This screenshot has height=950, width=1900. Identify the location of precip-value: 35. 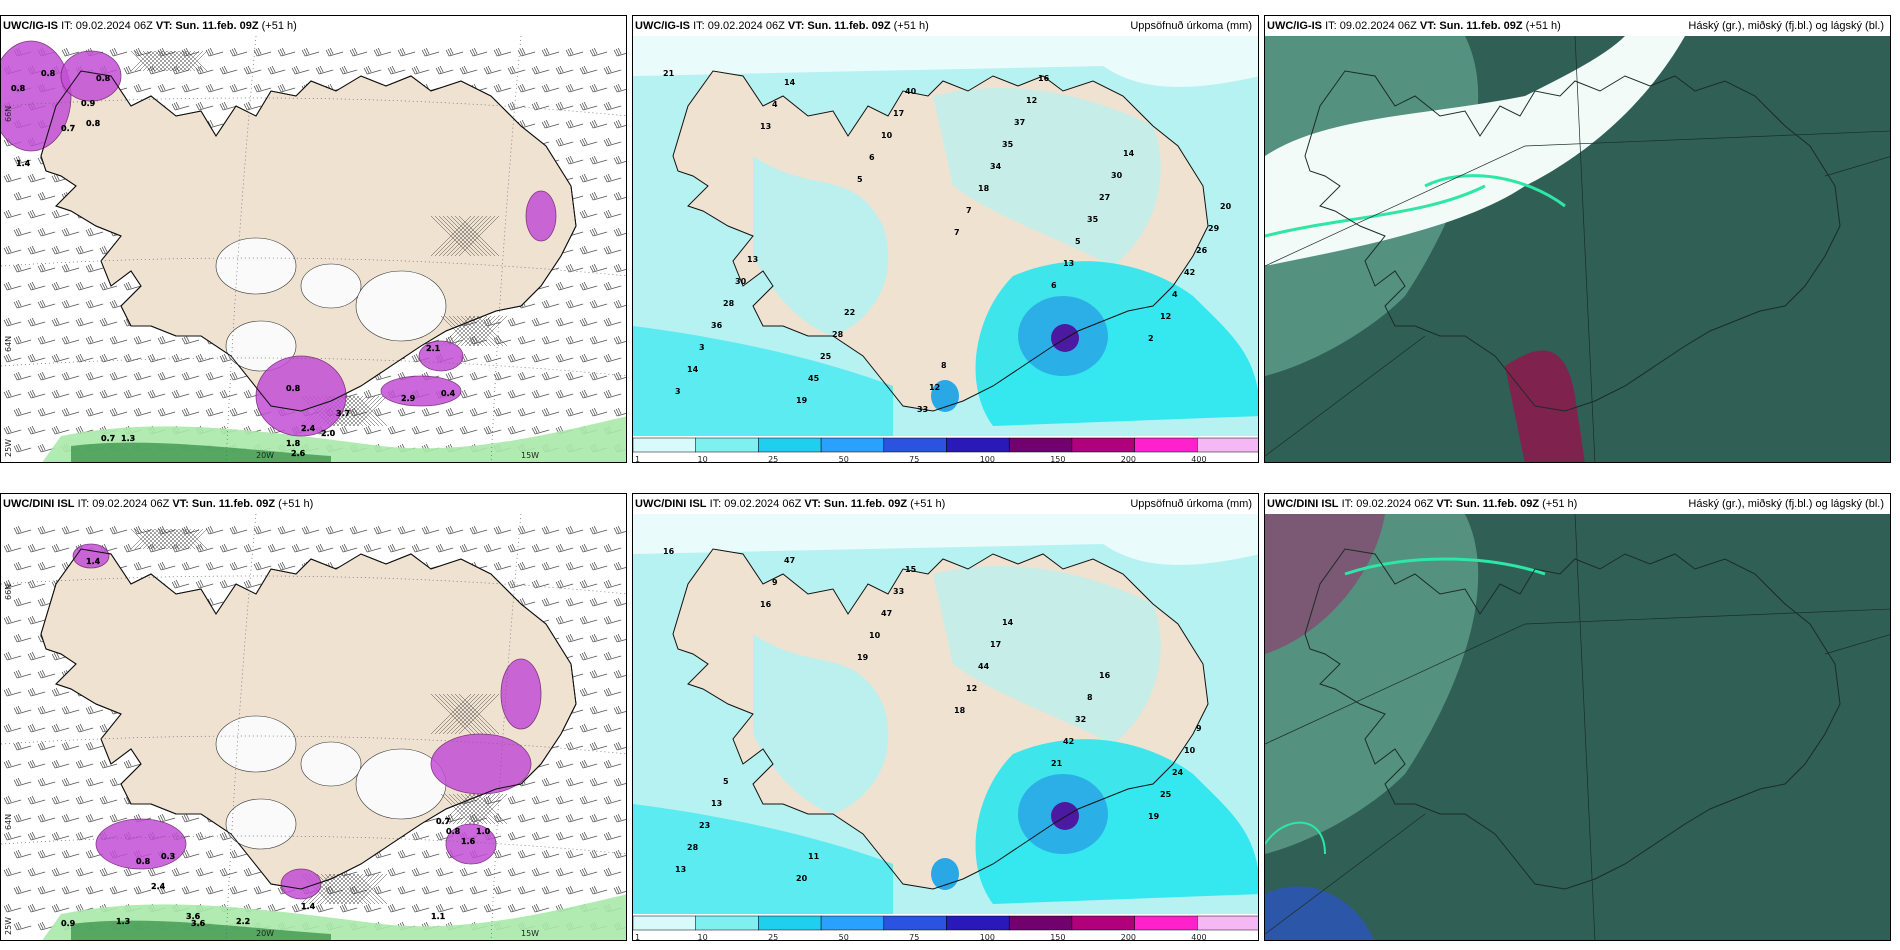
(1008, 144).